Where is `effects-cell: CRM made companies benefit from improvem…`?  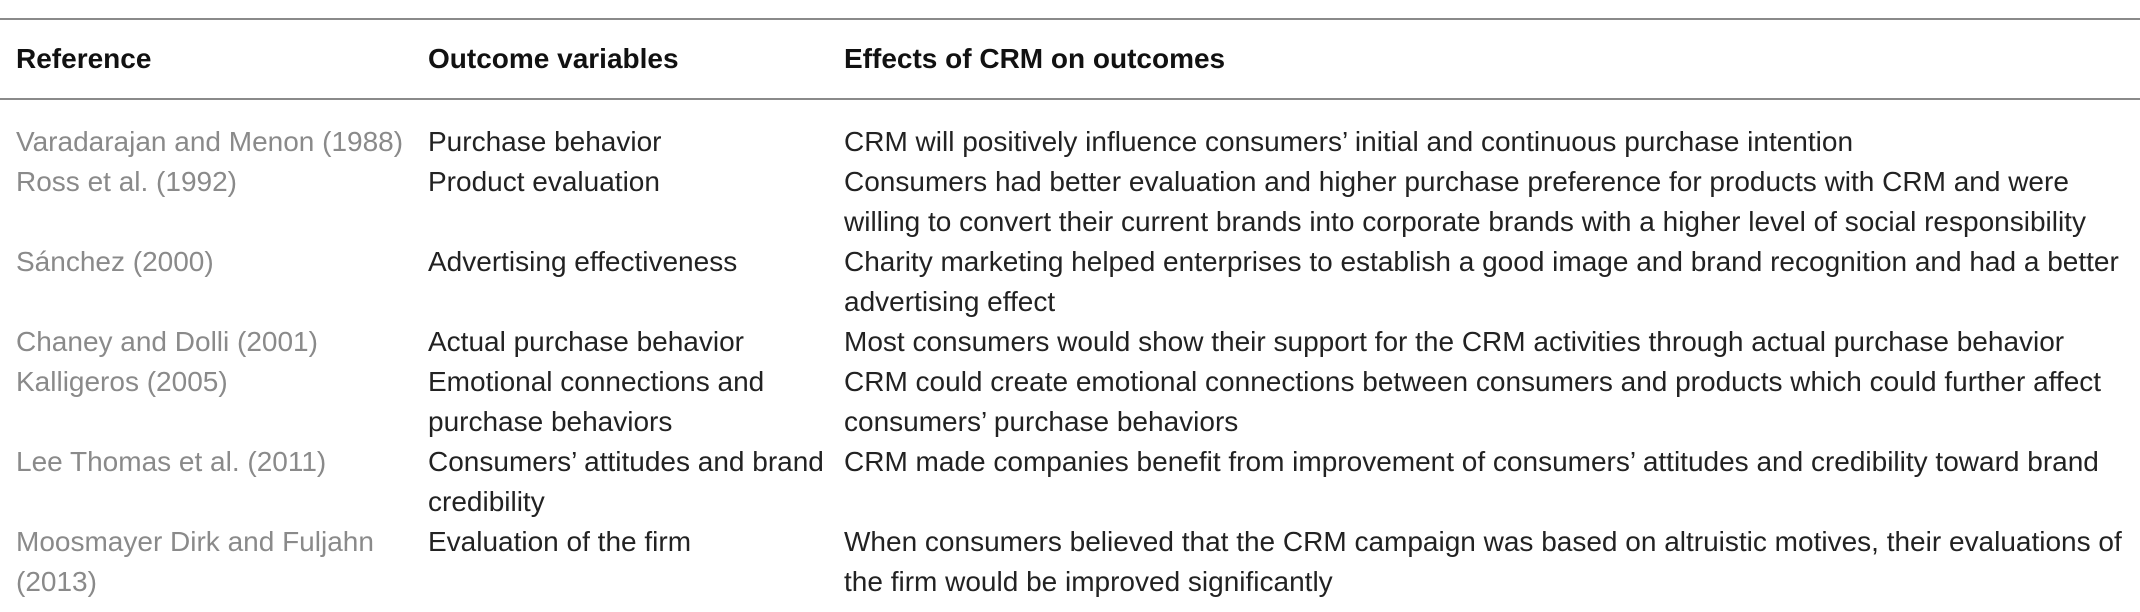
effects-cell: CRM made companies benefit from improvem… is located at coordinates (1471, 461).